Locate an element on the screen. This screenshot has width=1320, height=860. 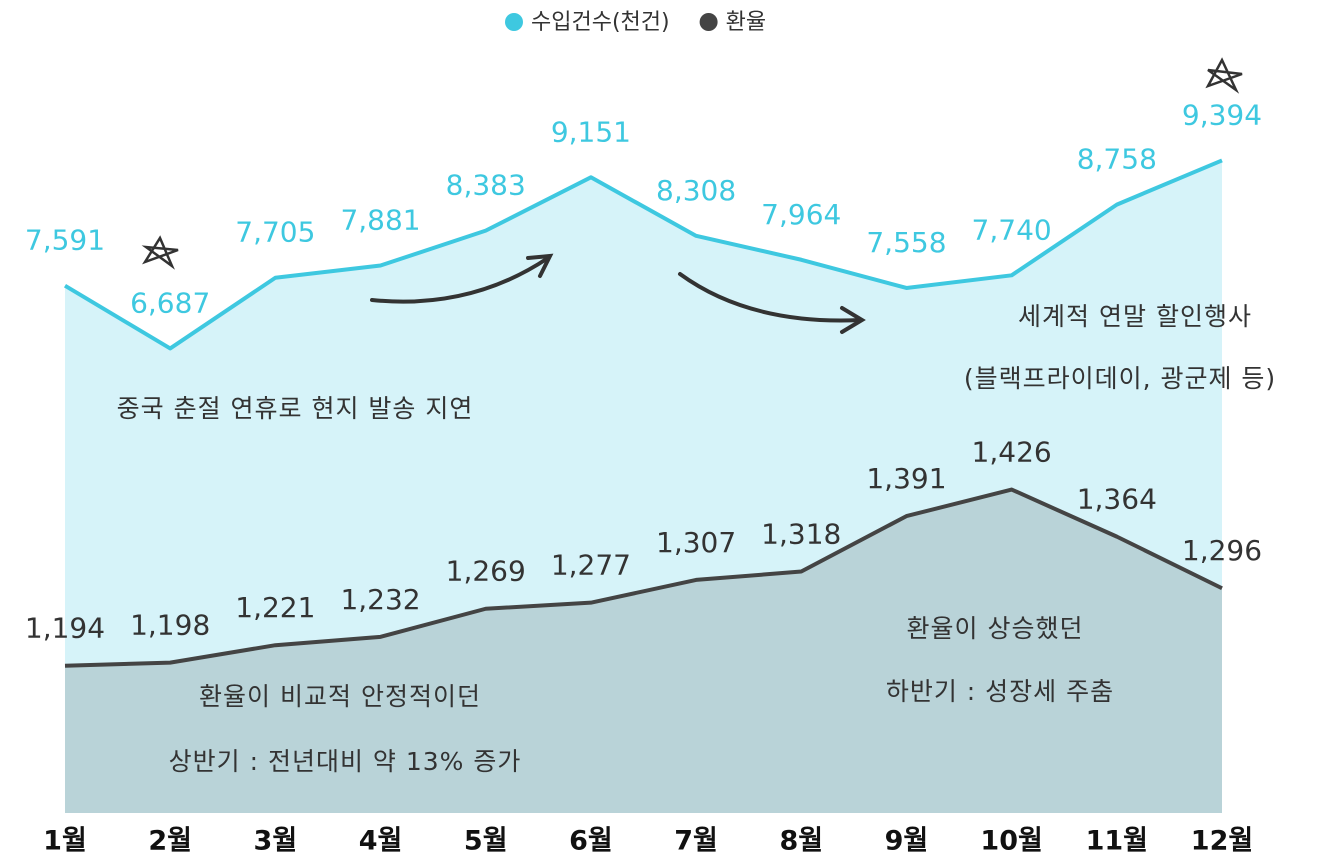
value-label: 8,383 is located at coordinates (486, 185).